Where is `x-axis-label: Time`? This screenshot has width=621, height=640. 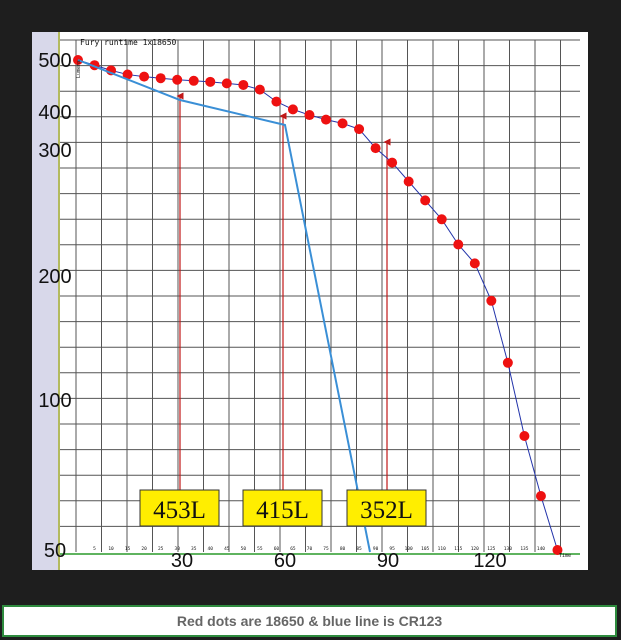
x-axis-label: Time is located at coordinates (565, 556).